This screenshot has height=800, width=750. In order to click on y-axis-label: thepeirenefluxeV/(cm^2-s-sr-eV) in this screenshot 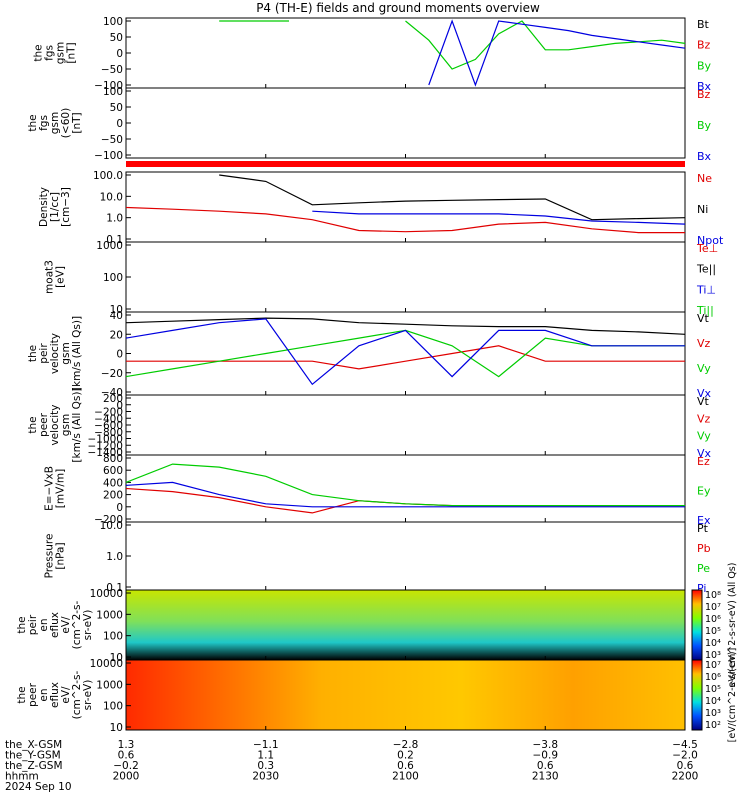, I will do `click(55, 624)`.